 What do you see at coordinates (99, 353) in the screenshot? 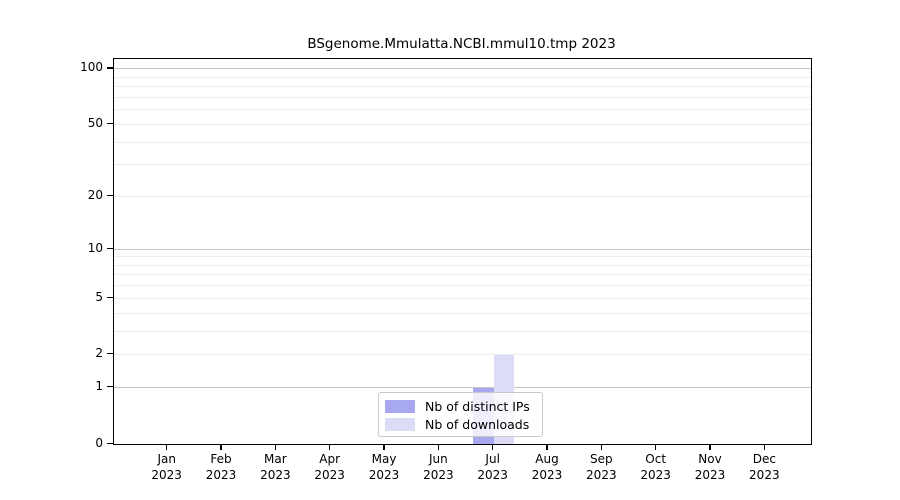
I see `y-axis-label: 2` at bounding box center [99, 353].